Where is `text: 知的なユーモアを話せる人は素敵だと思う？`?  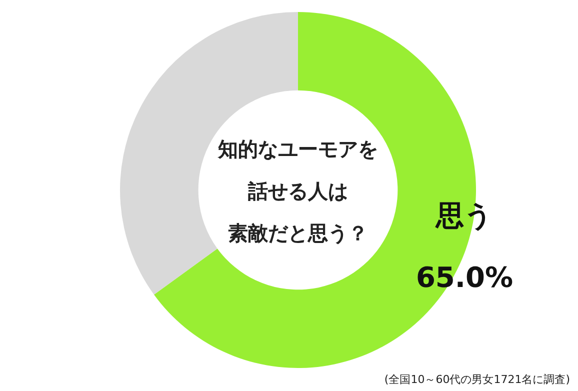 text: 知的なユーモアを話せる人は素敵だと思う？ is located at coordinates (297, 191).